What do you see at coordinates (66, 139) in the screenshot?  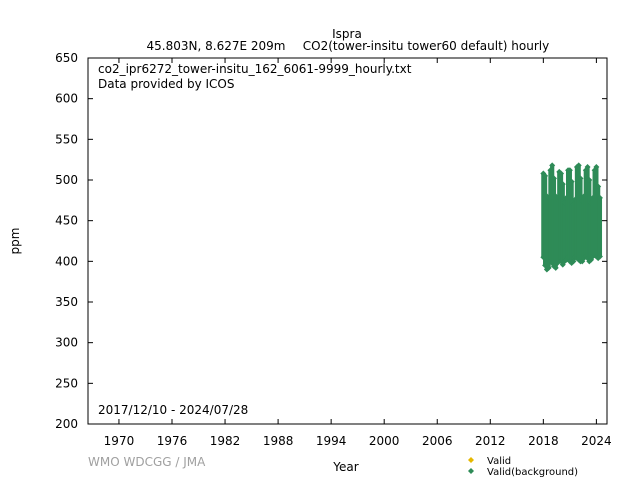 I see `y-tick-label: 550` at bounding box center [66, 139].